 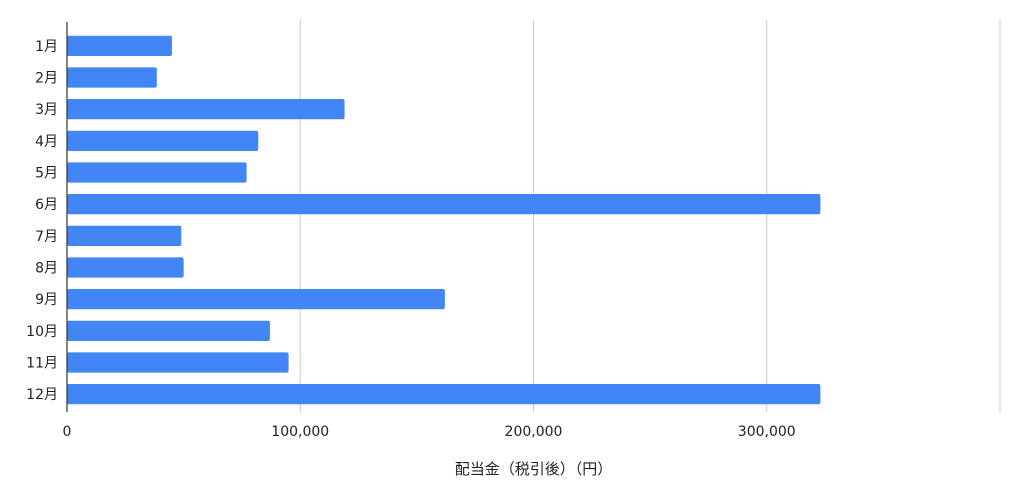 I want to click on y-tick-labels: 1月 2月 3月 4月 5月 6月 7月 8月 9月 10月 11月 12月, so click(x=42, y=221).